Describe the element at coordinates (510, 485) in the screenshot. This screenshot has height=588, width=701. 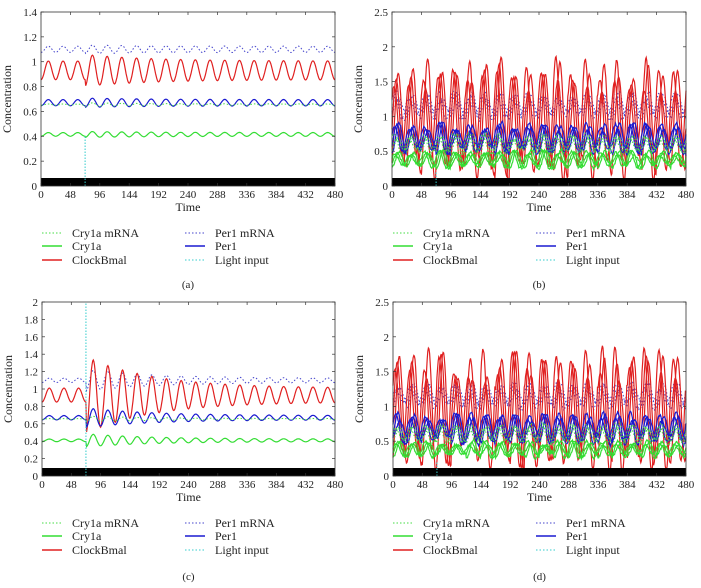
I see `x-tick-label: 192` at that location.